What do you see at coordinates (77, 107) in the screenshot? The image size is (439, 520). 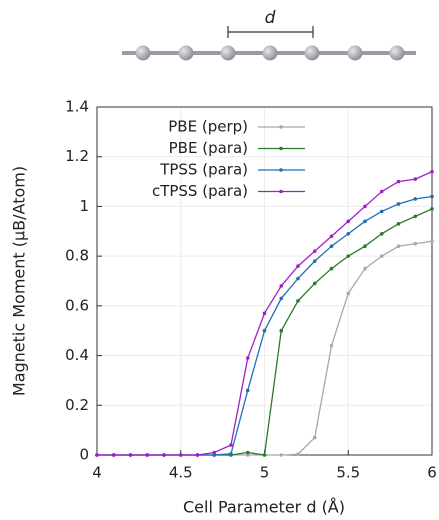 I see `y-tick-label: 1.4` at bounding box center [77, 107].